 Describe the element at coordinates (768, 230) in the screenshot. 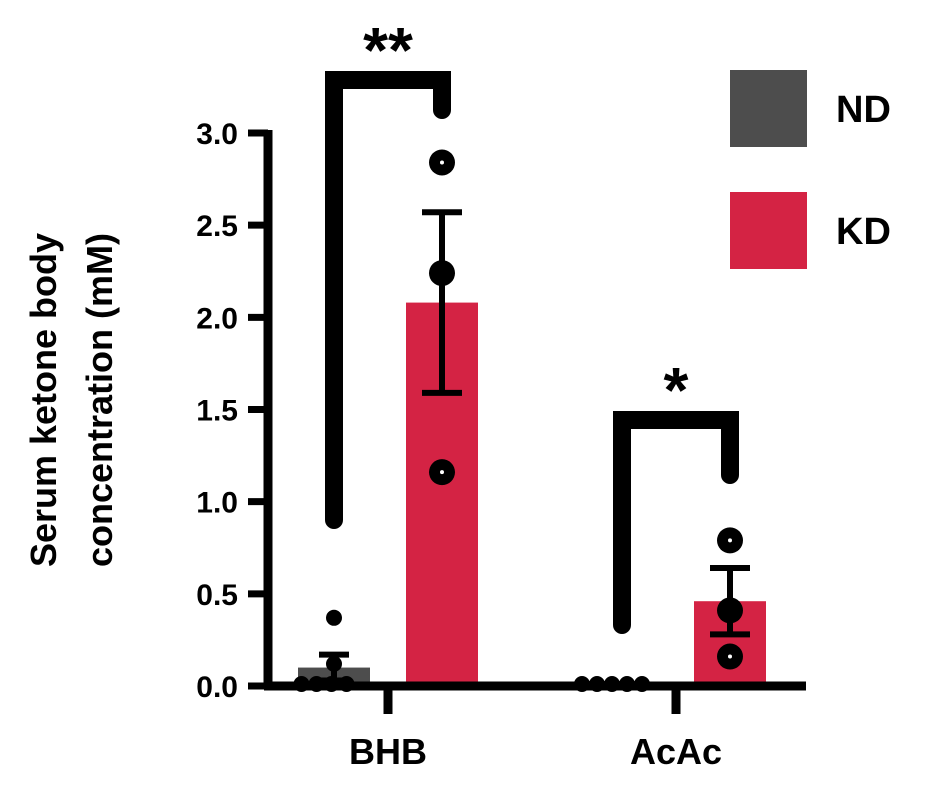

I see `legend-swatch-kd` at that location.